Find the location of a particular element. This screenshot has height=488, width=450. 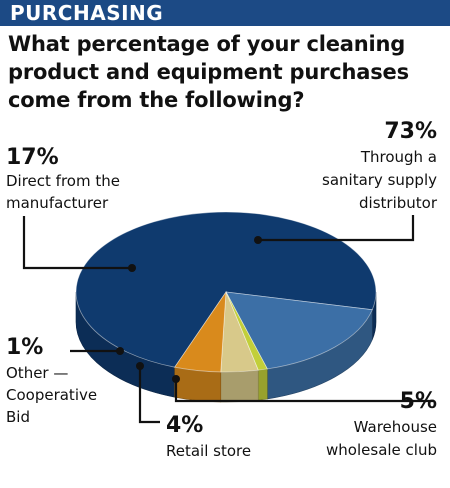

slice-label-distributor-line-1: Through a is located at coordinates (398, 157).